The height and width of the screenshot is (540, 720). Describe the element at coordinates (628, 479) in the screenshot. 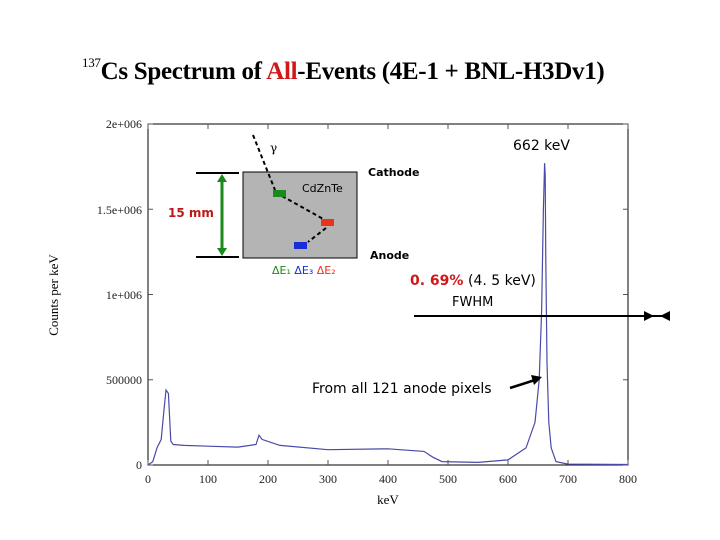

I see `x-tick: 800` at that location.